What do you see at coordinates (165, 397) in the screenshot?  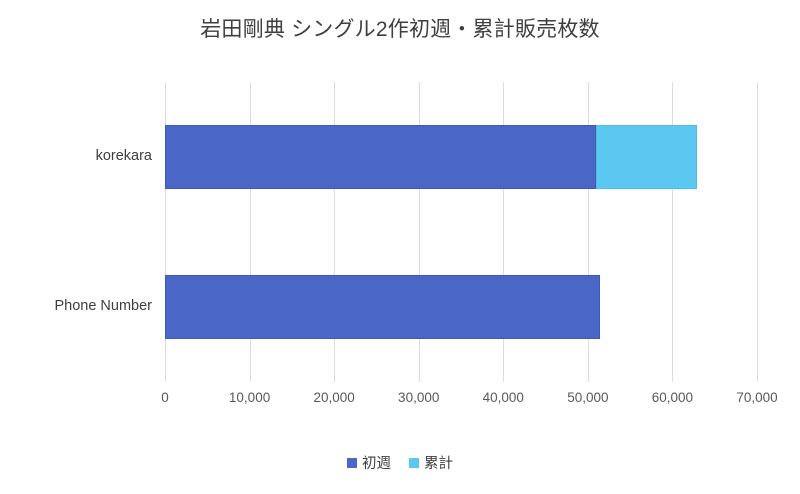 I see `x-axis-tick-label: 0` at bounding box center [165, 397].